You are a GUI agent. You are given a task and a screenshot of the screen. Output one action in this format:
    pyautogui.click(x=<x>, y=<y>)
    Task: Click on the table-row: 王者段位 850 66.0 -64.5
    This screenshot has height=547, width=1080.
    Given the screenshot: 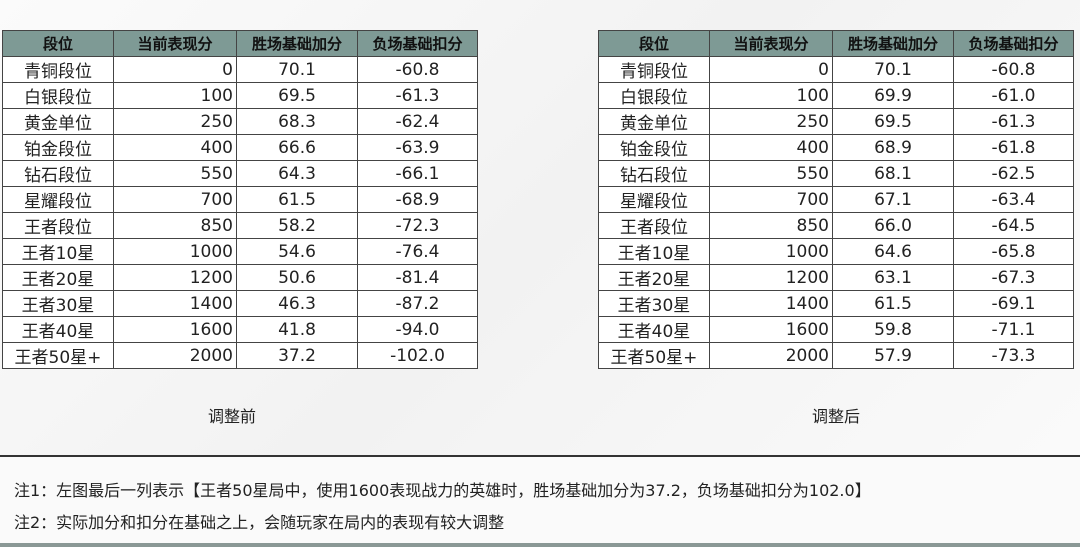 What is the action you would take?
    pyautogui.click(x=836, y=225)
    